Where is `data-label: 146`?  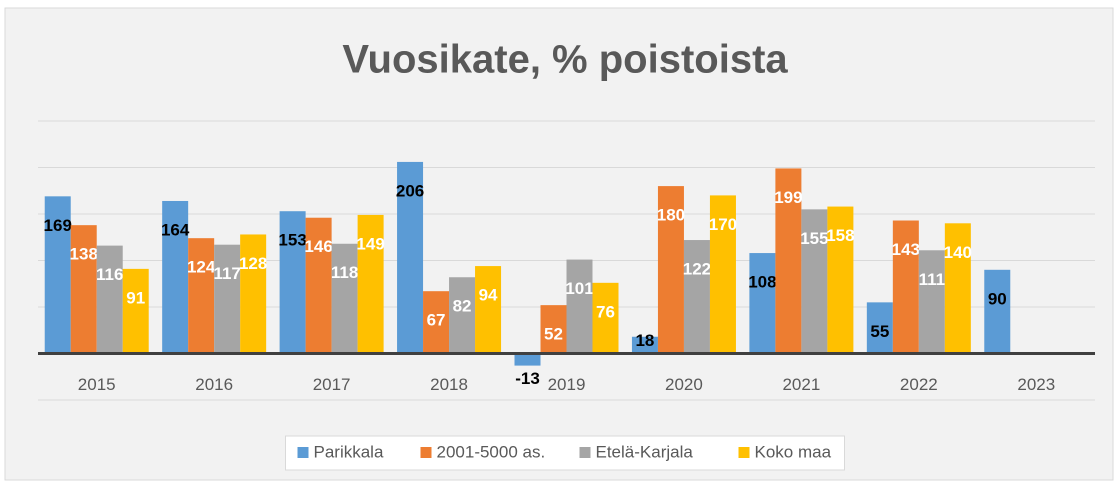
data-label: 146 is located at coordinates (318, 246).